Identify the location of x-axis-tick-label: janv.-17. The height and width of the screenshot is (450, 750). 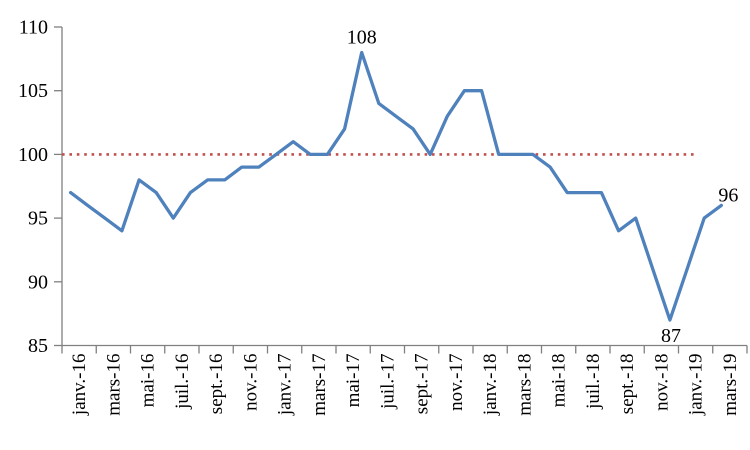
(285, 385).